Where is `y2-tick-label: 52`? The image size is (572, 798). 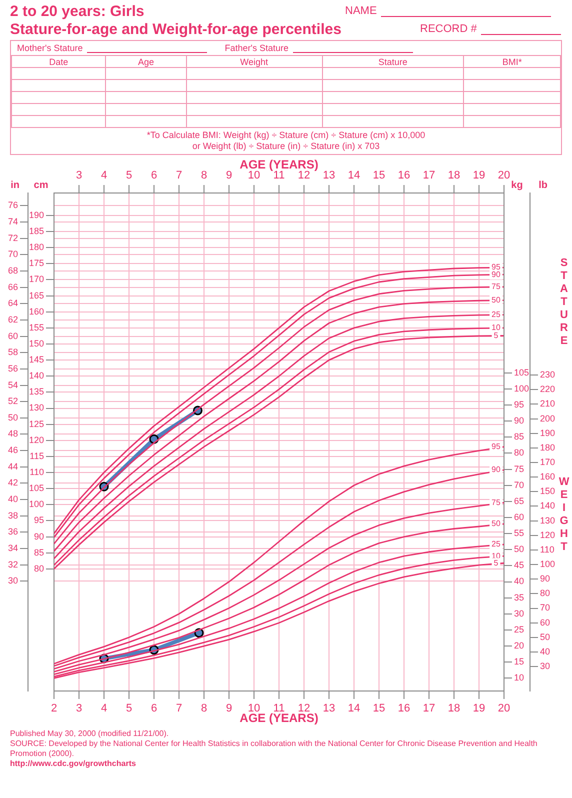 y2-tick-label: 52 is located at coordinates (13, 401).